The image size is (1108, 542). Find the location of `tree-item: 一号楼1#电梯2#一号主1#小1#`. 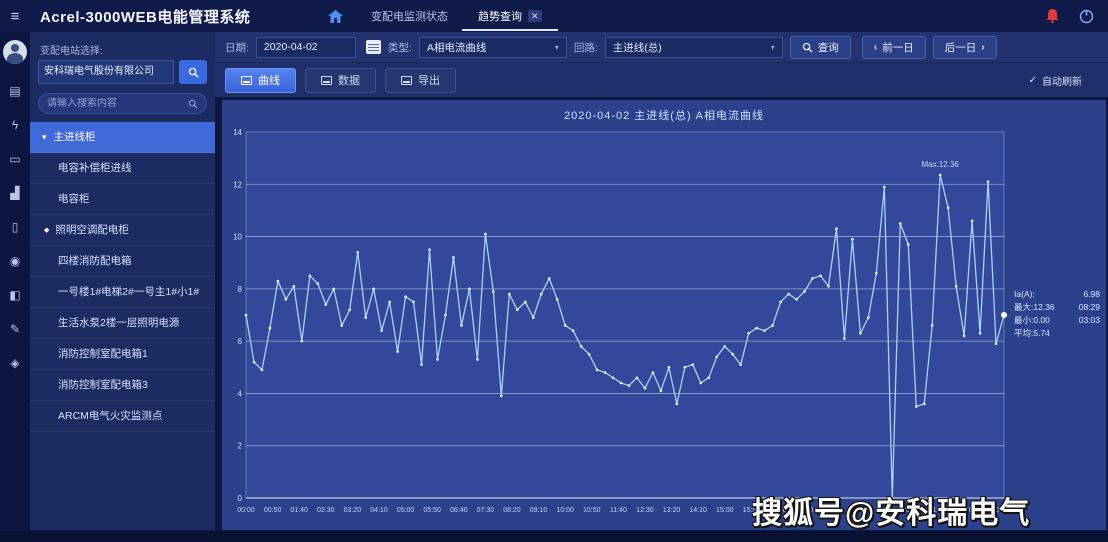

tree-item: 一号楼1#电梯2#一号主1#小1# is located at coordinates (122, 292).